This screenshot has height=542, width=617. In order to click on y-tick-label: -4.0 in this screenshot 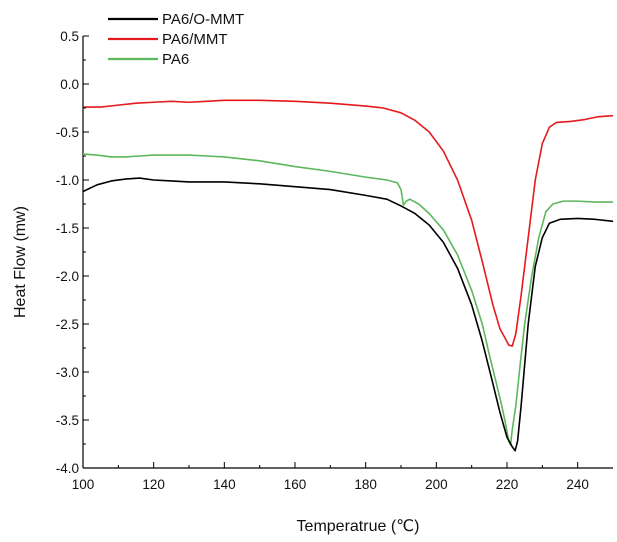, I will do `click(67, 468)`.